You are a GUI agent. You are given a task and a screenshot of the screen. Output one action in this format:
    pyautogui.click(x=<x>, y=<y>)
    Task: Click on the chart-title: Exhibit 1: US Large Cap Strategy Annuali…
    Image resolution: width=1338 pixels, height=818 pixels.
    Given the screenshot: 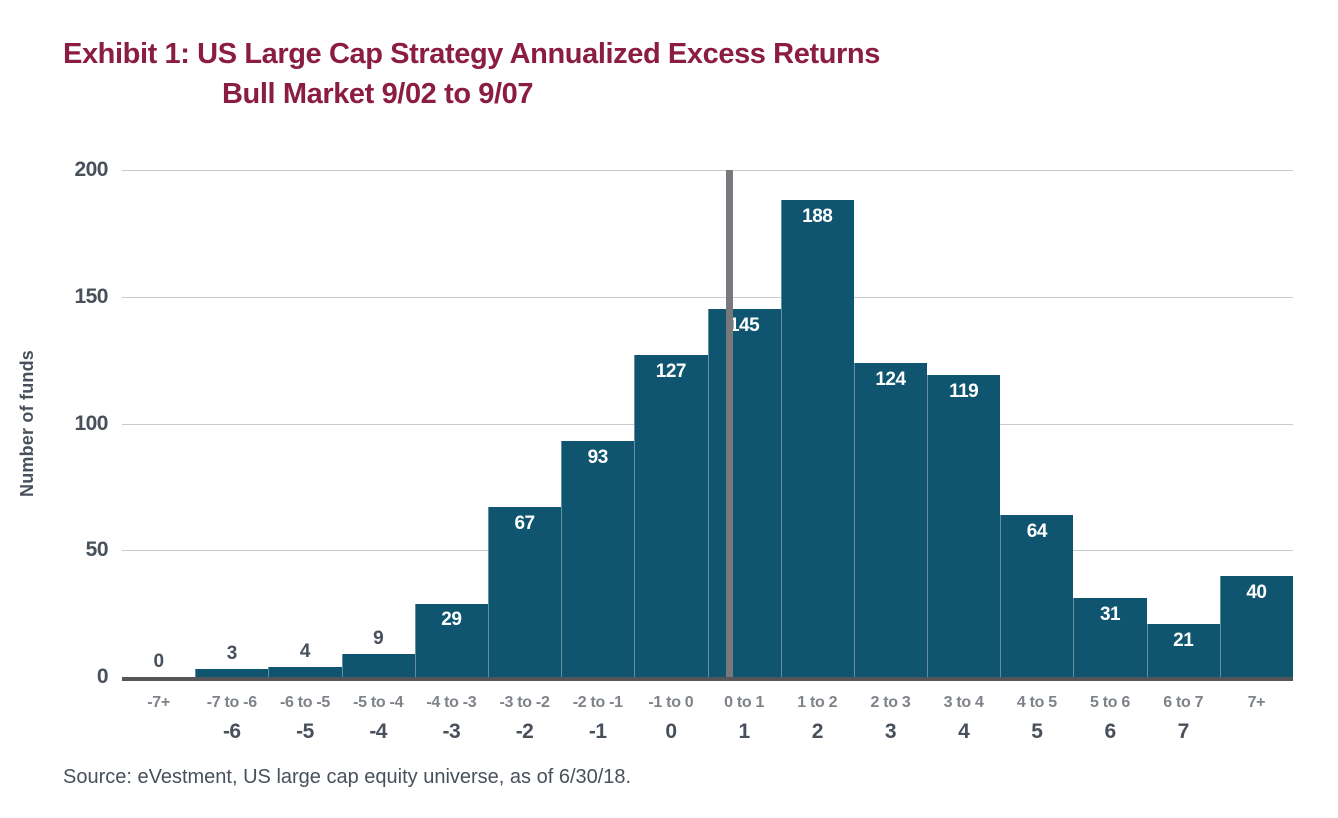 What is the action you would take?
    pyautogui.click(x=471, y=74)
    